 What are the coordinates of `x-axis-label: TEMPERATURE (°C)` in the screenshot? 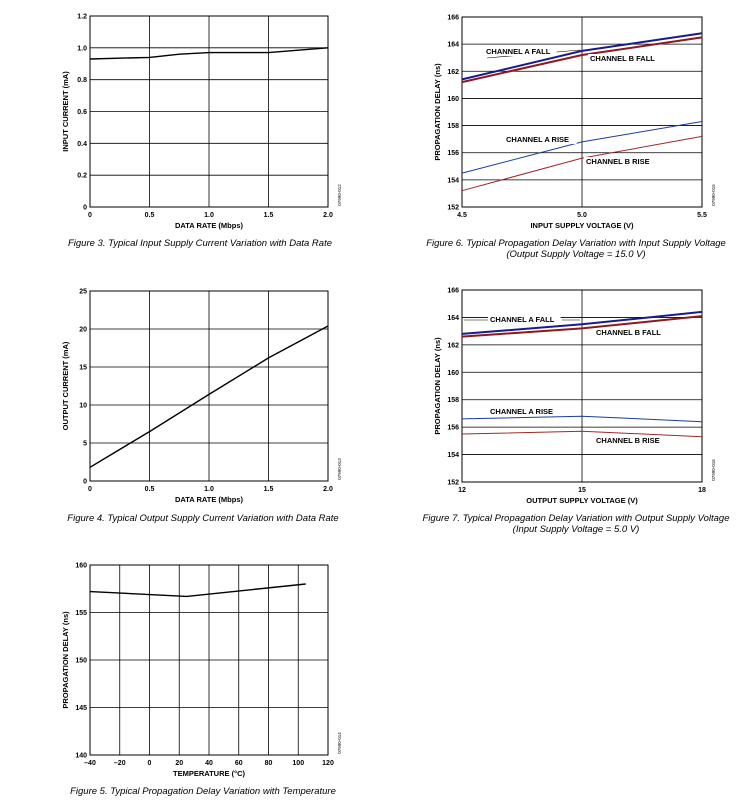 It's located at (209, 773).